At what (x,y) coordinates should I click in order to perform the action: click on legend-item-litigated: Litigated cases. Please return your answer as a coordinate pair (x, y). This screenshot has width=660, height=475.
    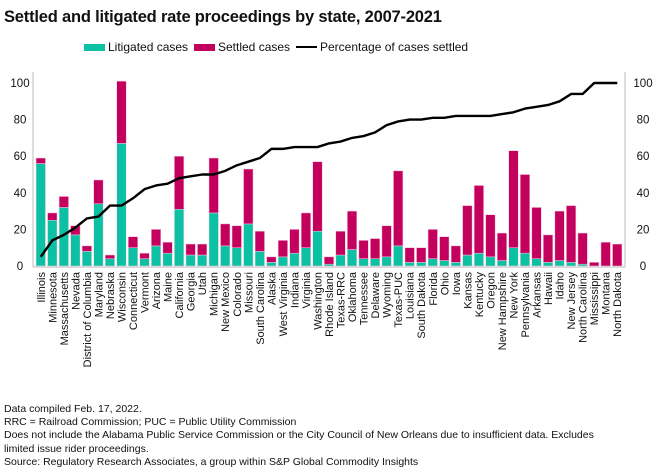
    Looking at the image, I should click on (136, 47).